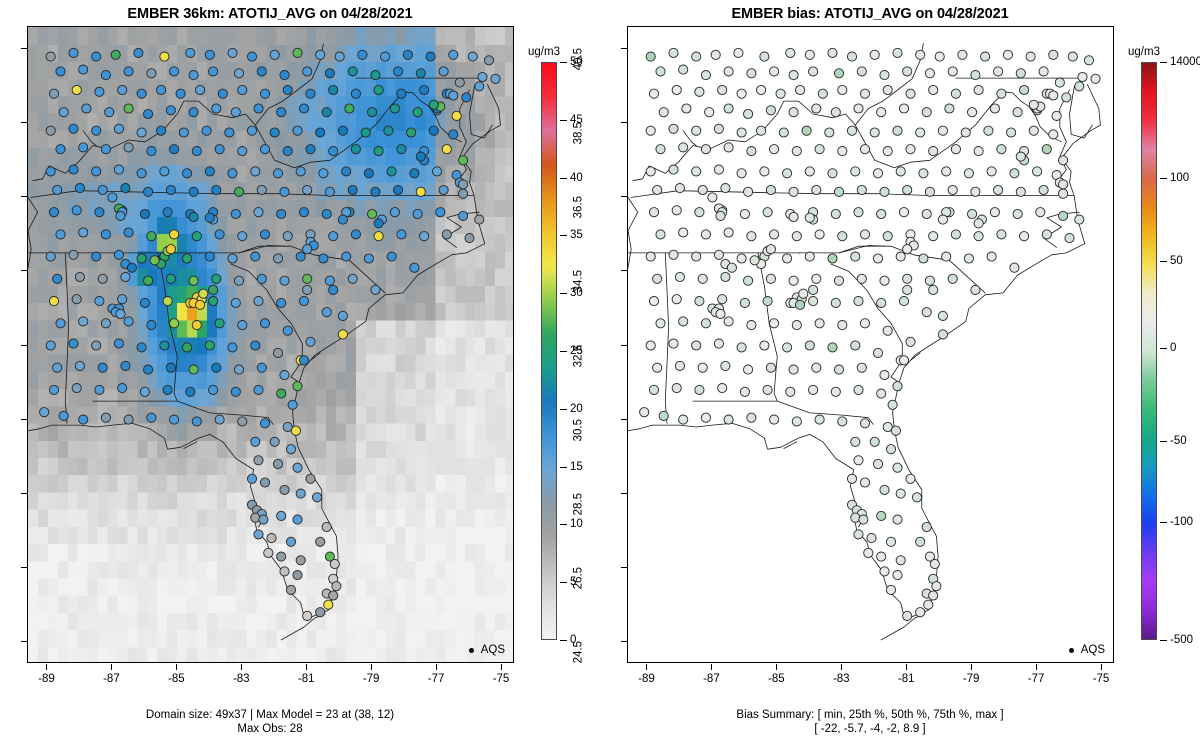 This screenshot has height=750, width=1200. I want to click on y-tick-label: 32.5, so click(578, 355).